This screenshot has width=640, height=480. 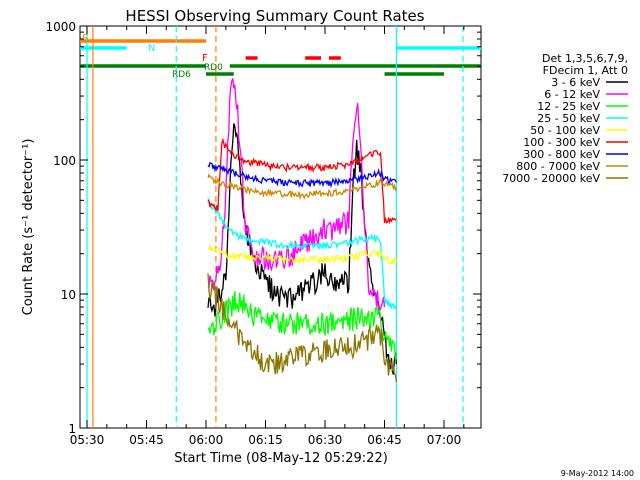 I want to click on annotation-f: F, so click(x=205, y=58).